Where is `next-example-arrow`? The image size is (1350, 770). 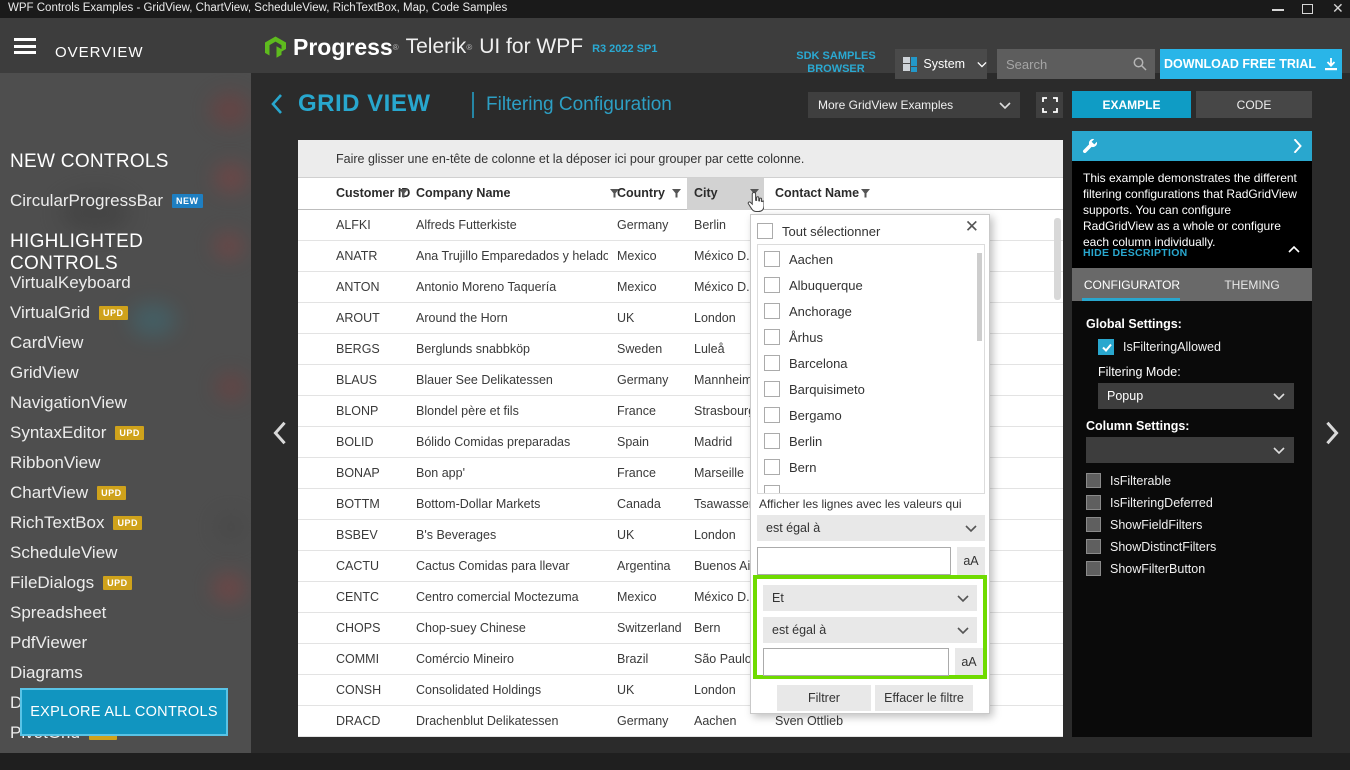 next-example-arrow is located at coordinates (1332, 433).